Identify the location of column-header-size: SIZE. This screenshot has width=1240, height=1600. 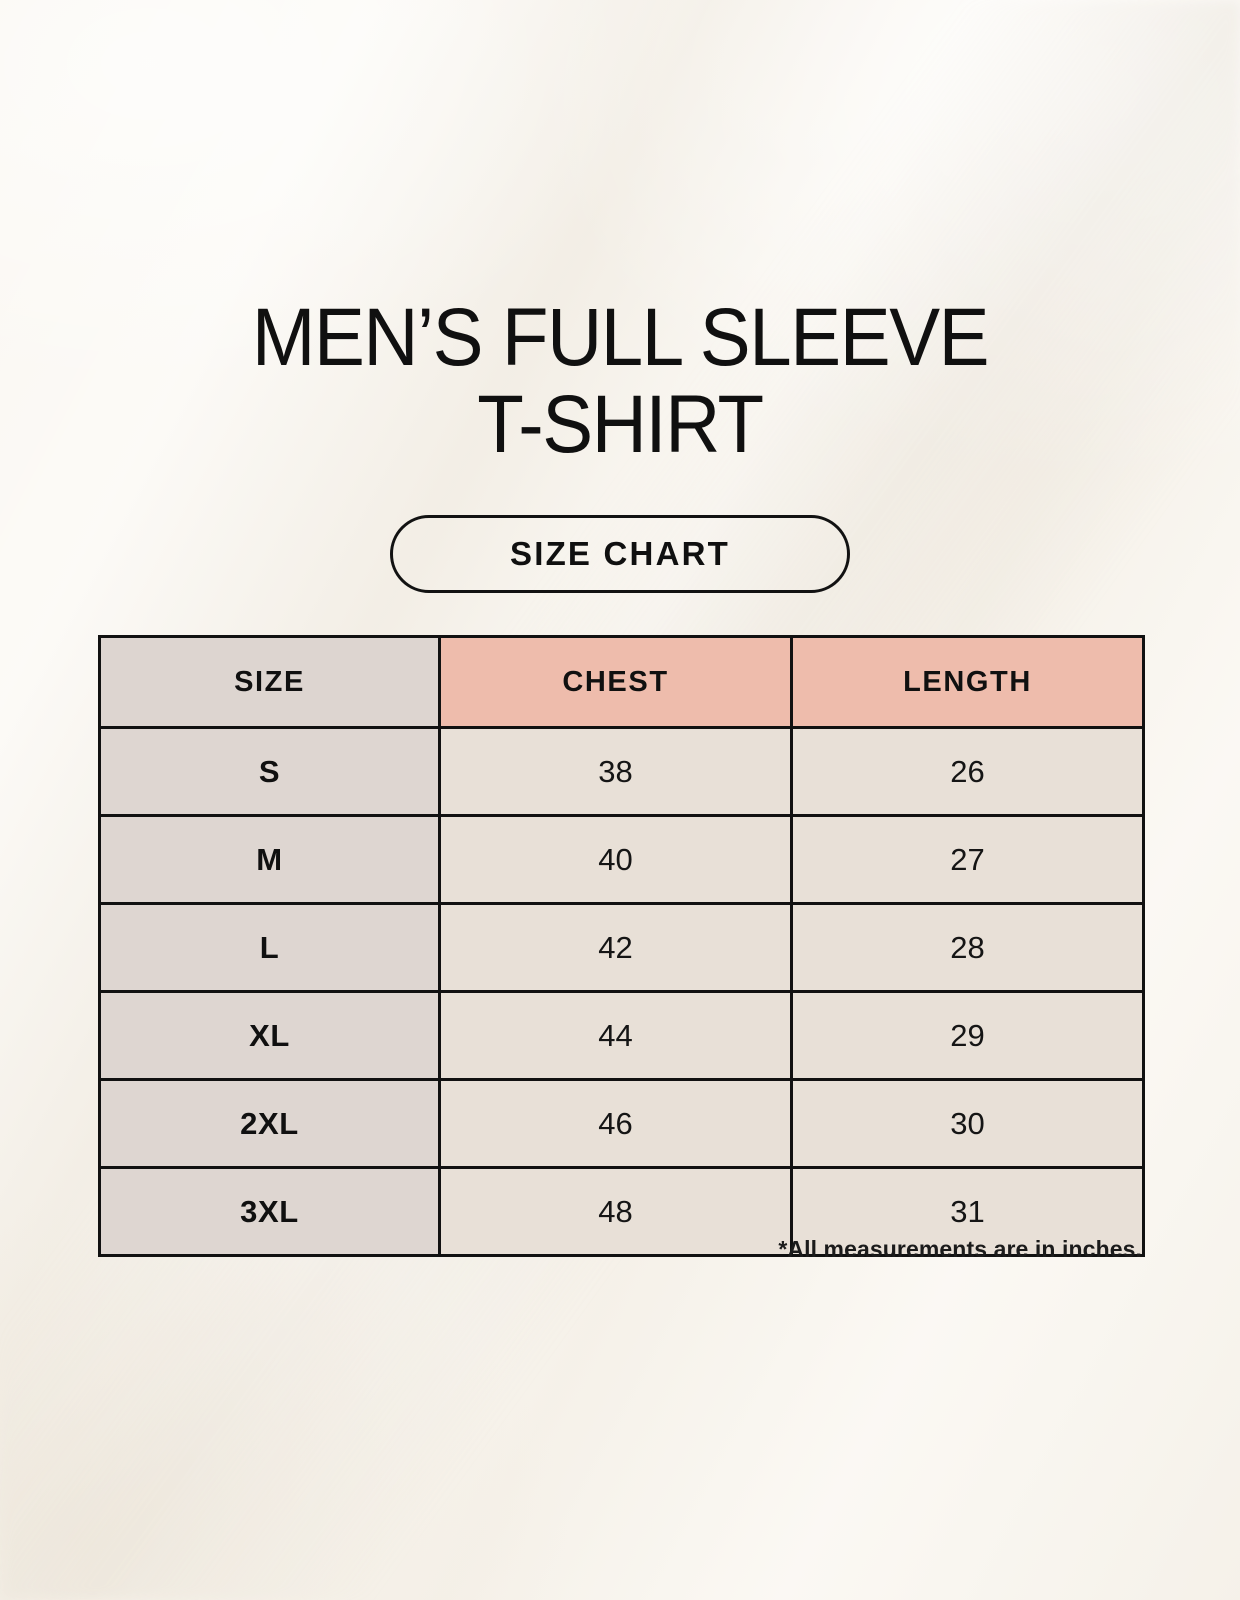
(269, 682).